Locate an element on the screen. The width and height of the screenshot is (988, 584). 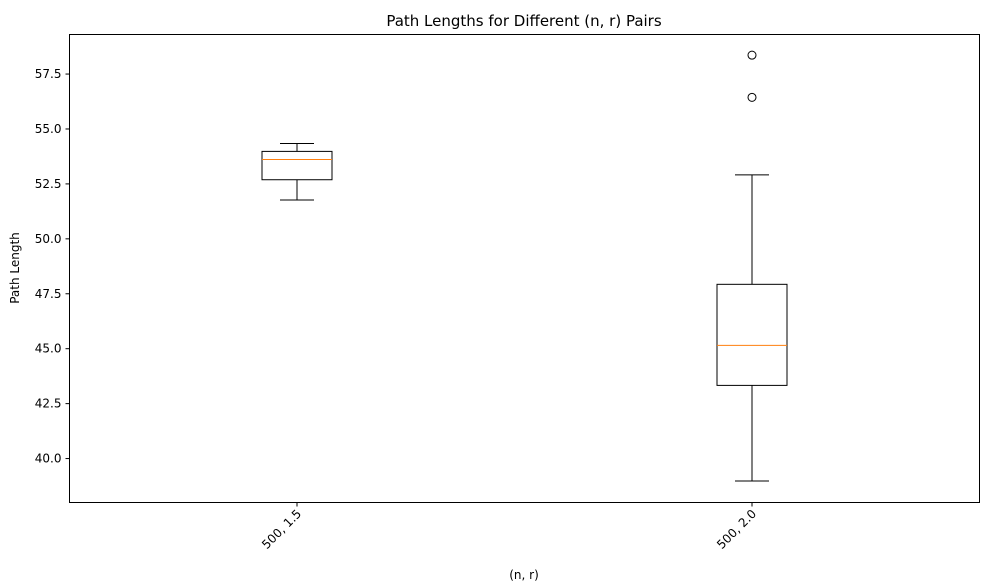
chart-title: Path Lengths for Different (n, r) Pairs is located at coordinates (524, 21).